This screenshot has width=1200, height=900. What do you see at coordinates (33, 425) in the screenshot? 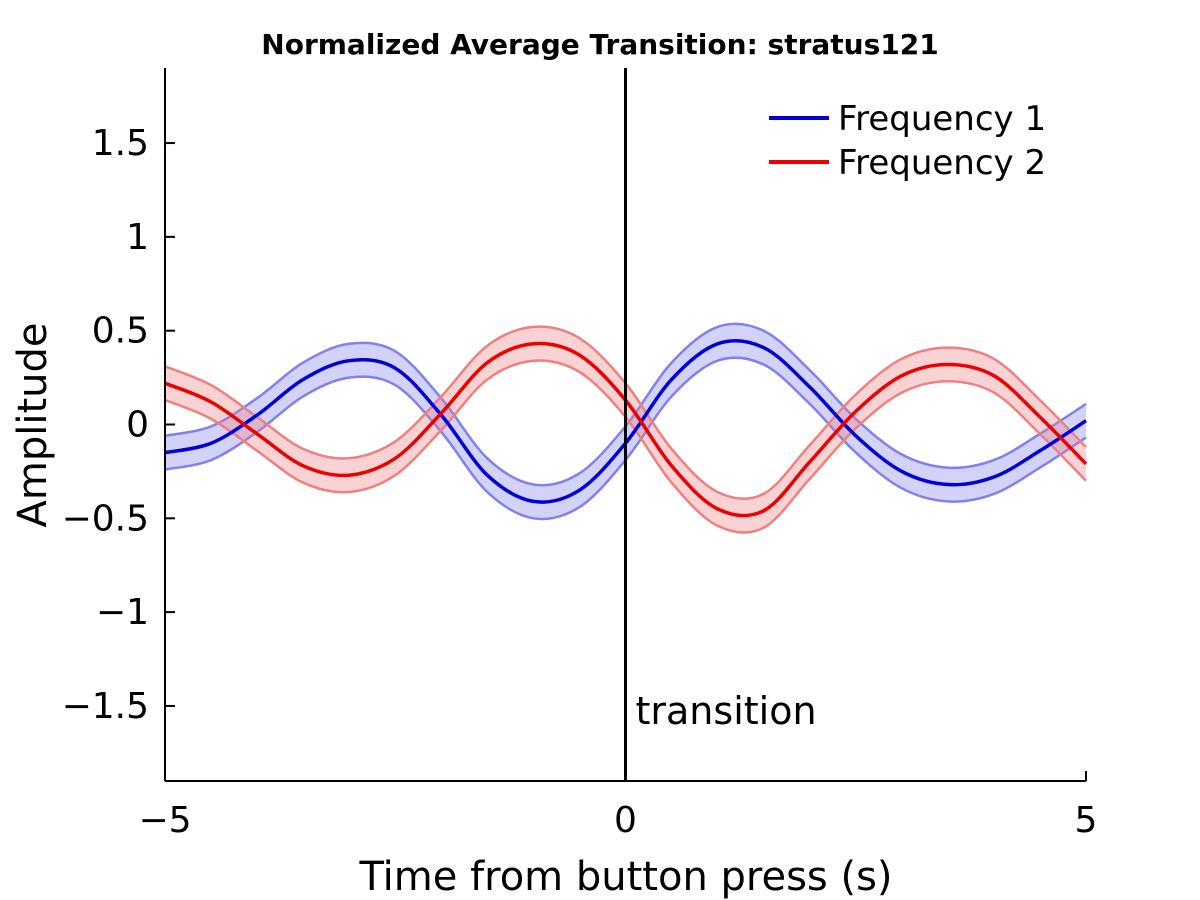
I see `y-axis-label: Amplitude` at bounding box center [33, 425].